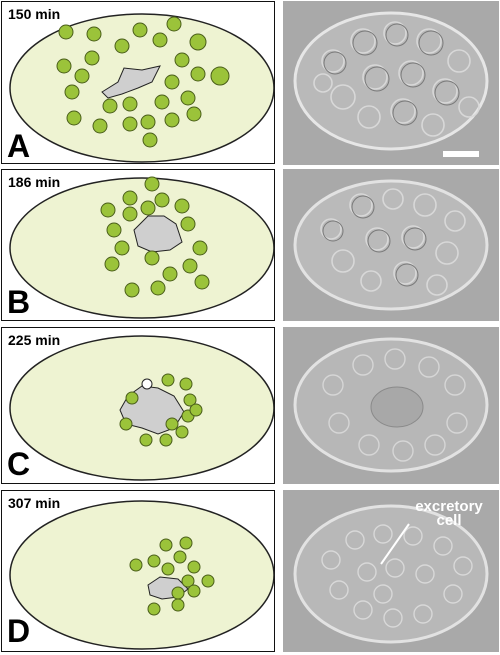 The height and width of the screenshot is (655, 500). What do you see at coordinates (161, 410) in the screenshot?
I see `cell-nuclei-c` at bounding box center [161, 410].